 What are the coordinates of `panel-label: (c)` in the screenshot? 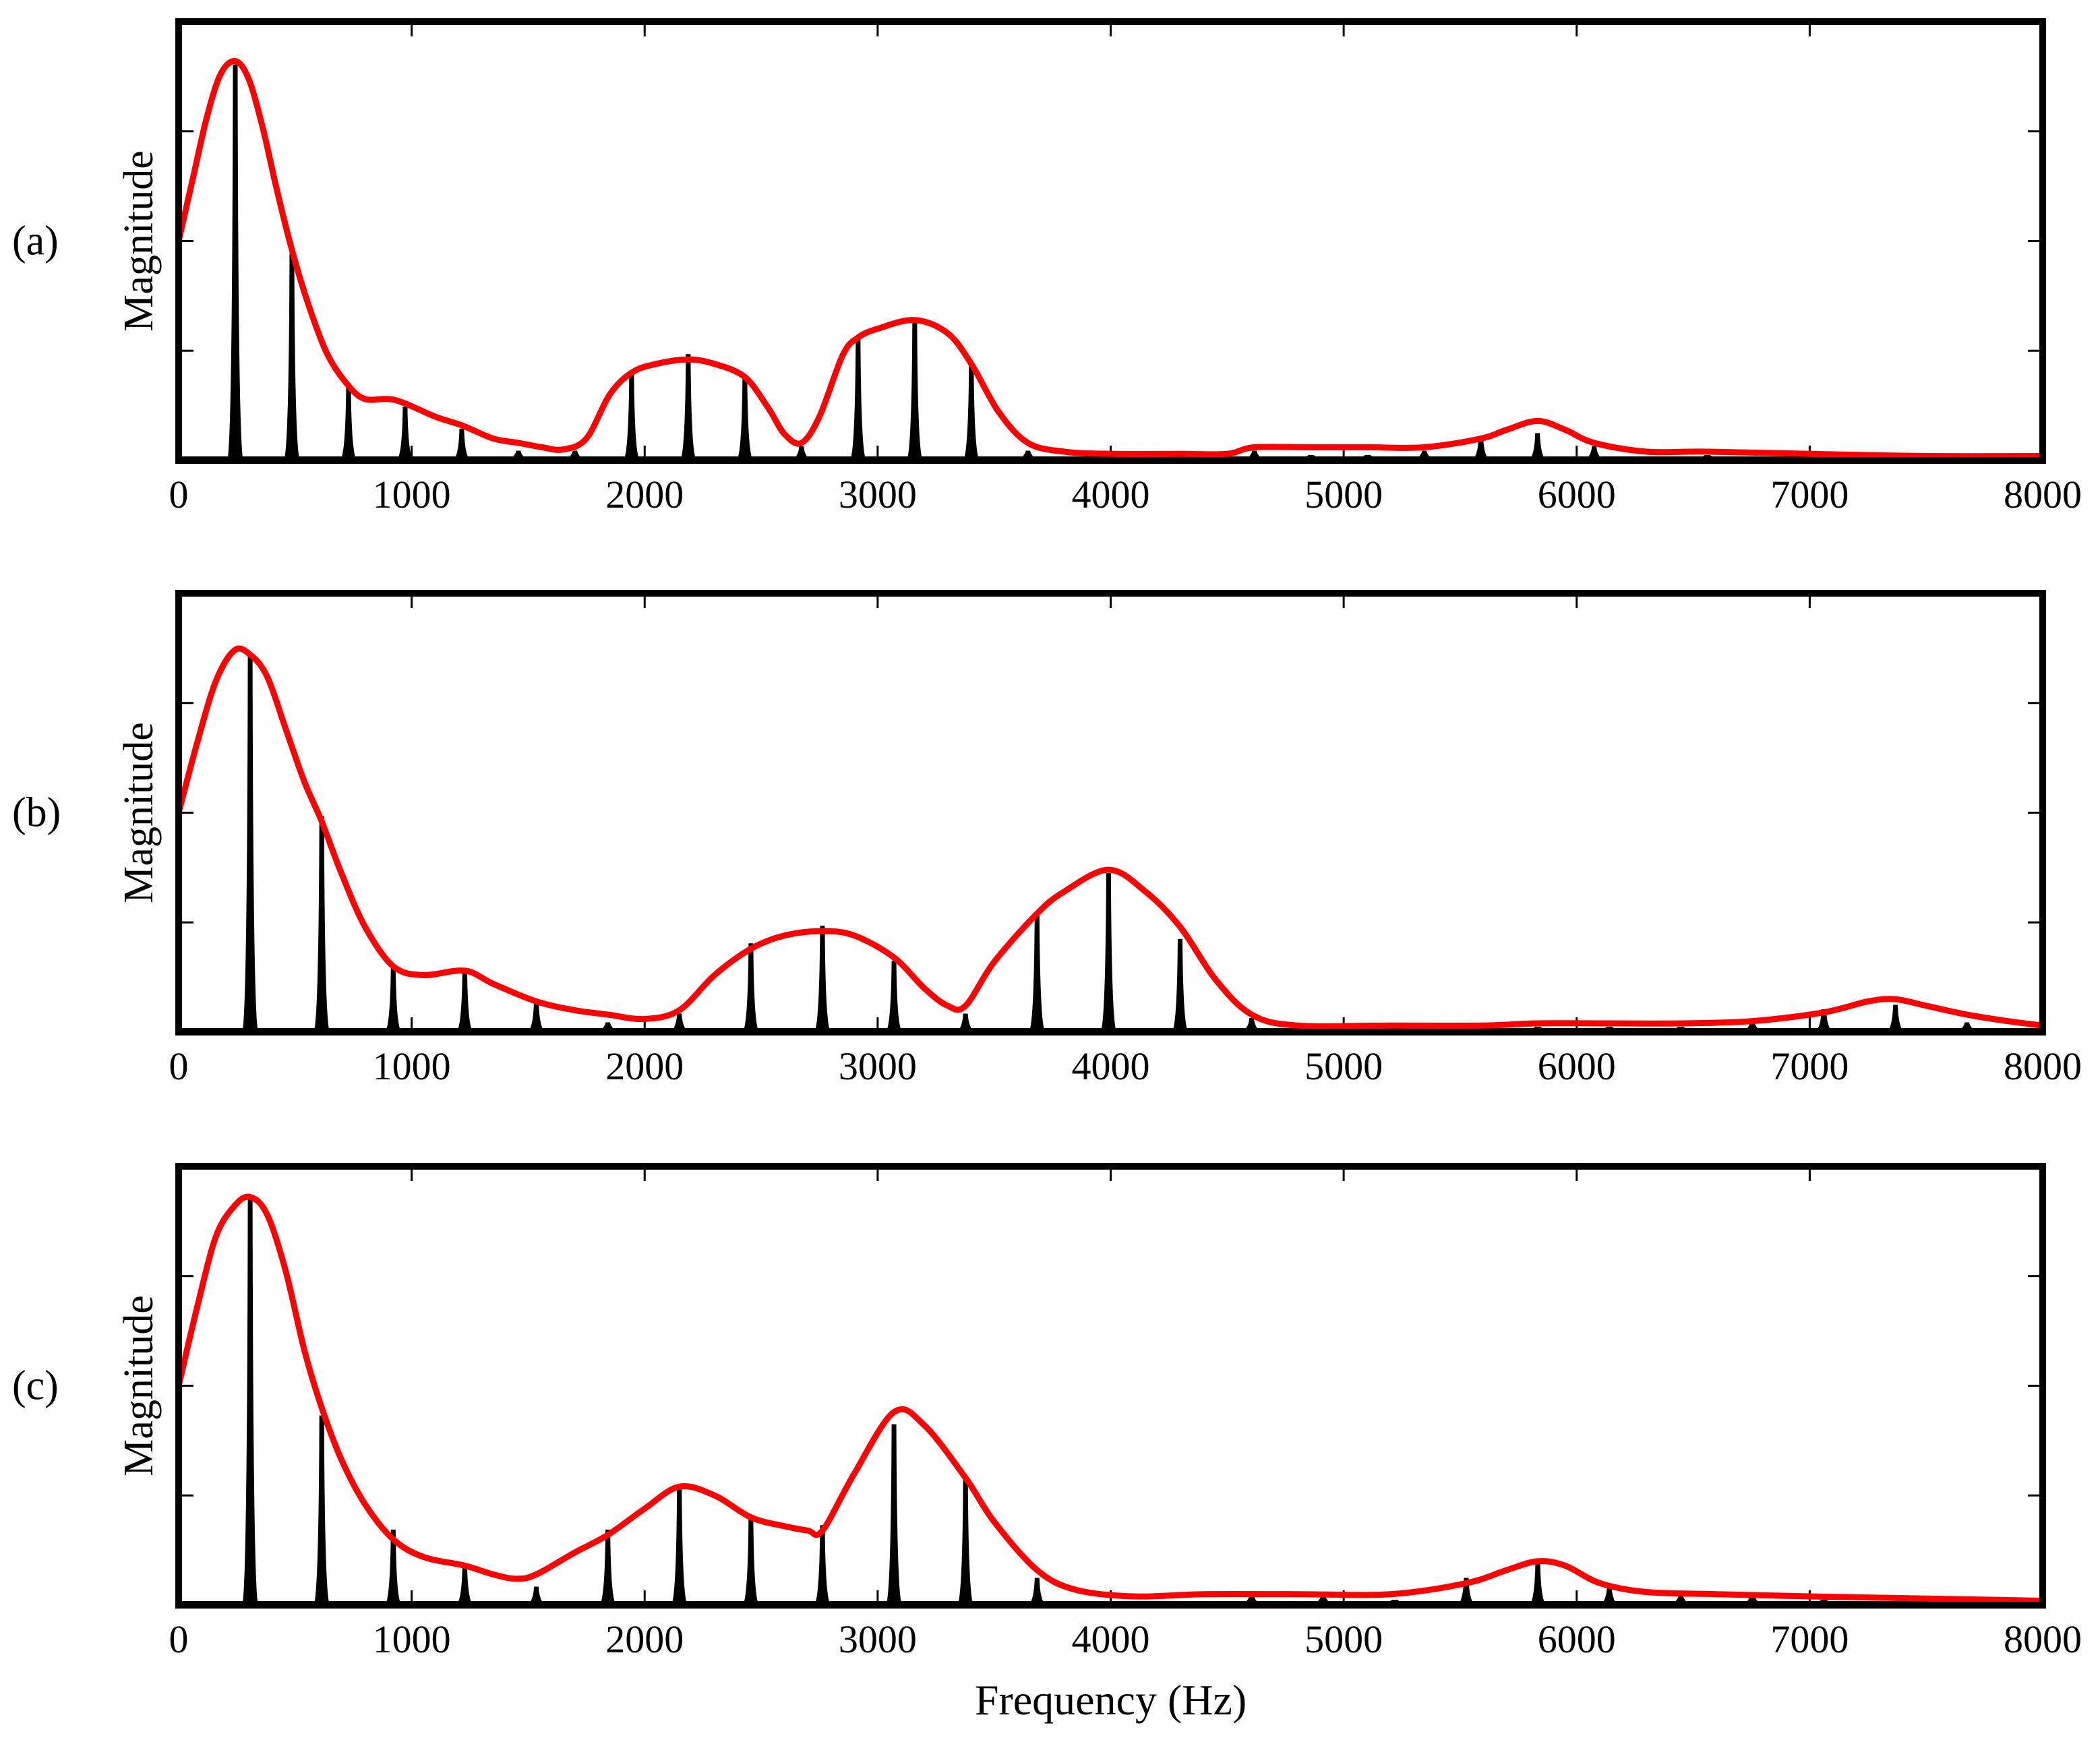 It's located at (35, 1386).